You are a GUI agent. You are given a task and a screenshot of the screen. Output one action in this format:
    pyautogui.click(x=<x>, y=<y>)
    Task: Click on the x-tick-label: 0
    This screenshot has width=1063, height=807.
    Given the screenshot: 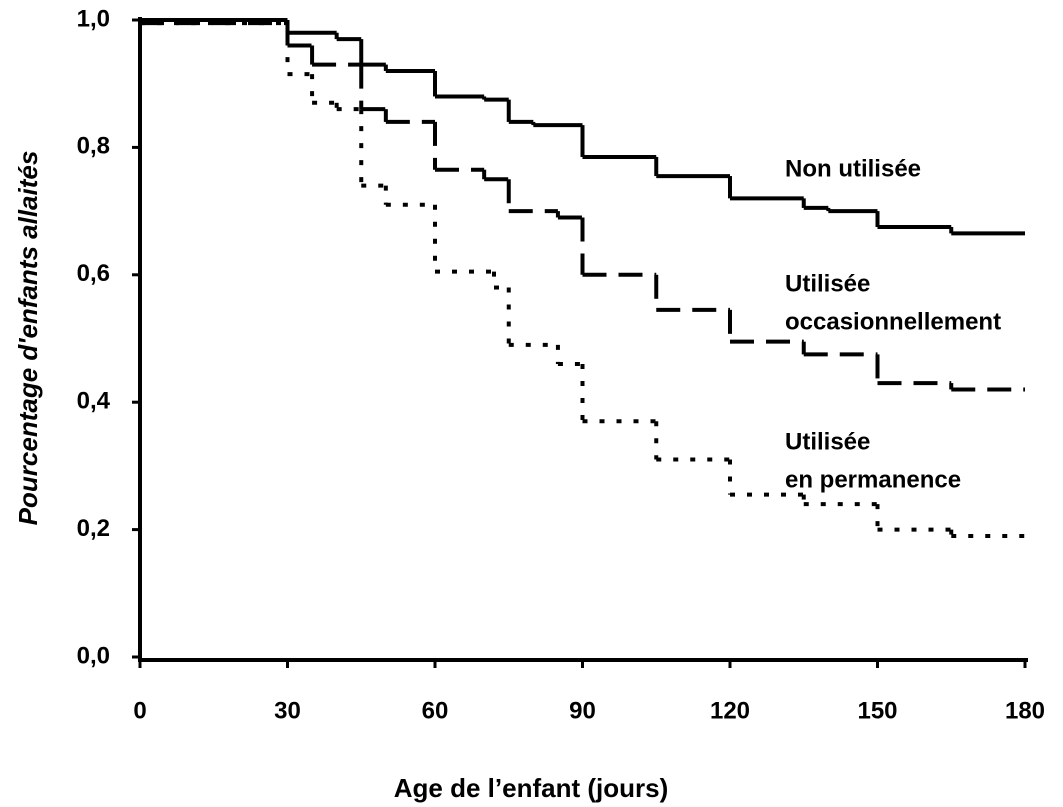 What is the action you would take?
    pyautogui.click(x=139, y=710)
    